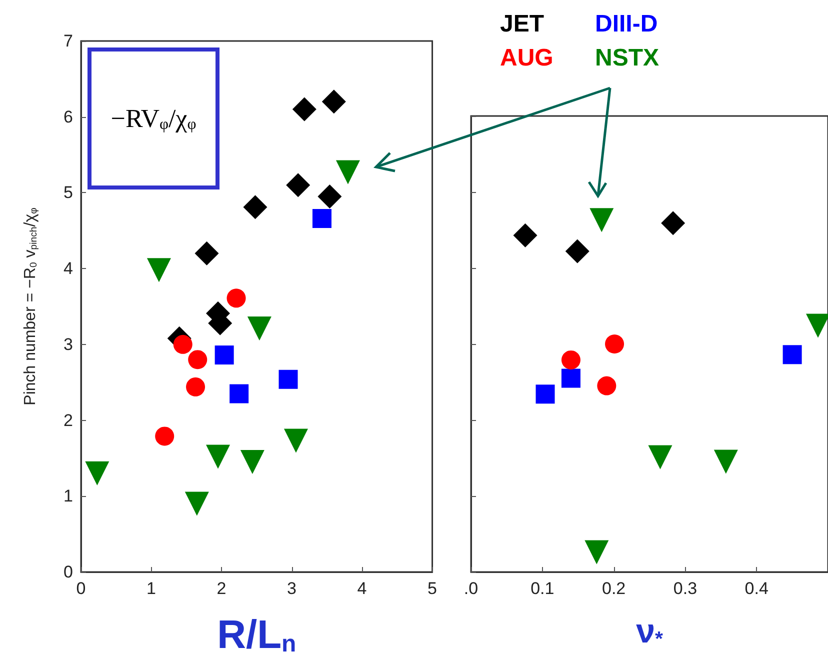 Image resolution: width=828 pixels, height=663 pixels. Describe the element at coordinates (471, 588) in the screenshot. I see `x-tick-label: .0` at that location.